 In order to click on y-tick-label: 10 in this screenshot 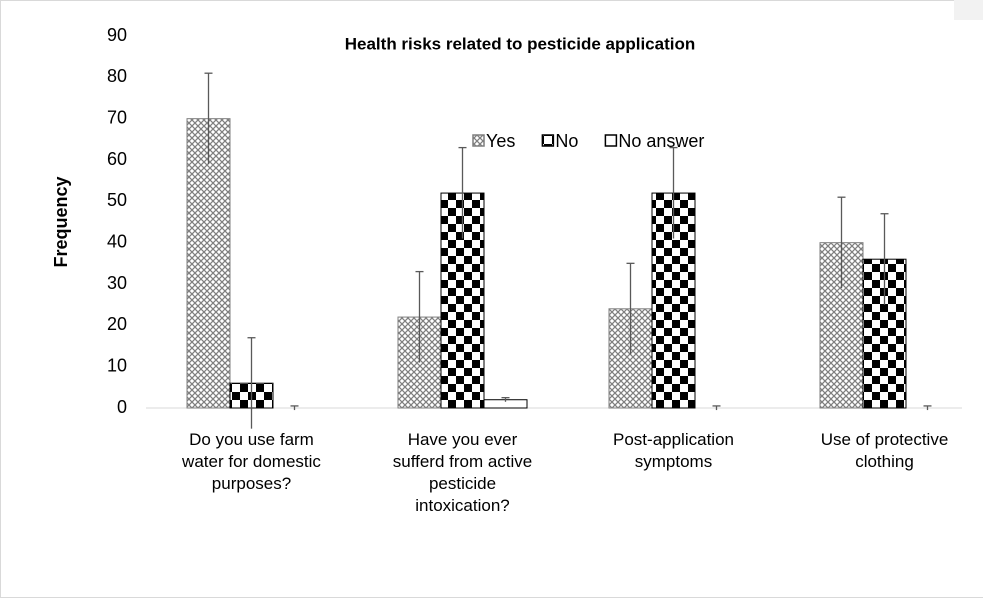, I will do `click(117, 365)`.